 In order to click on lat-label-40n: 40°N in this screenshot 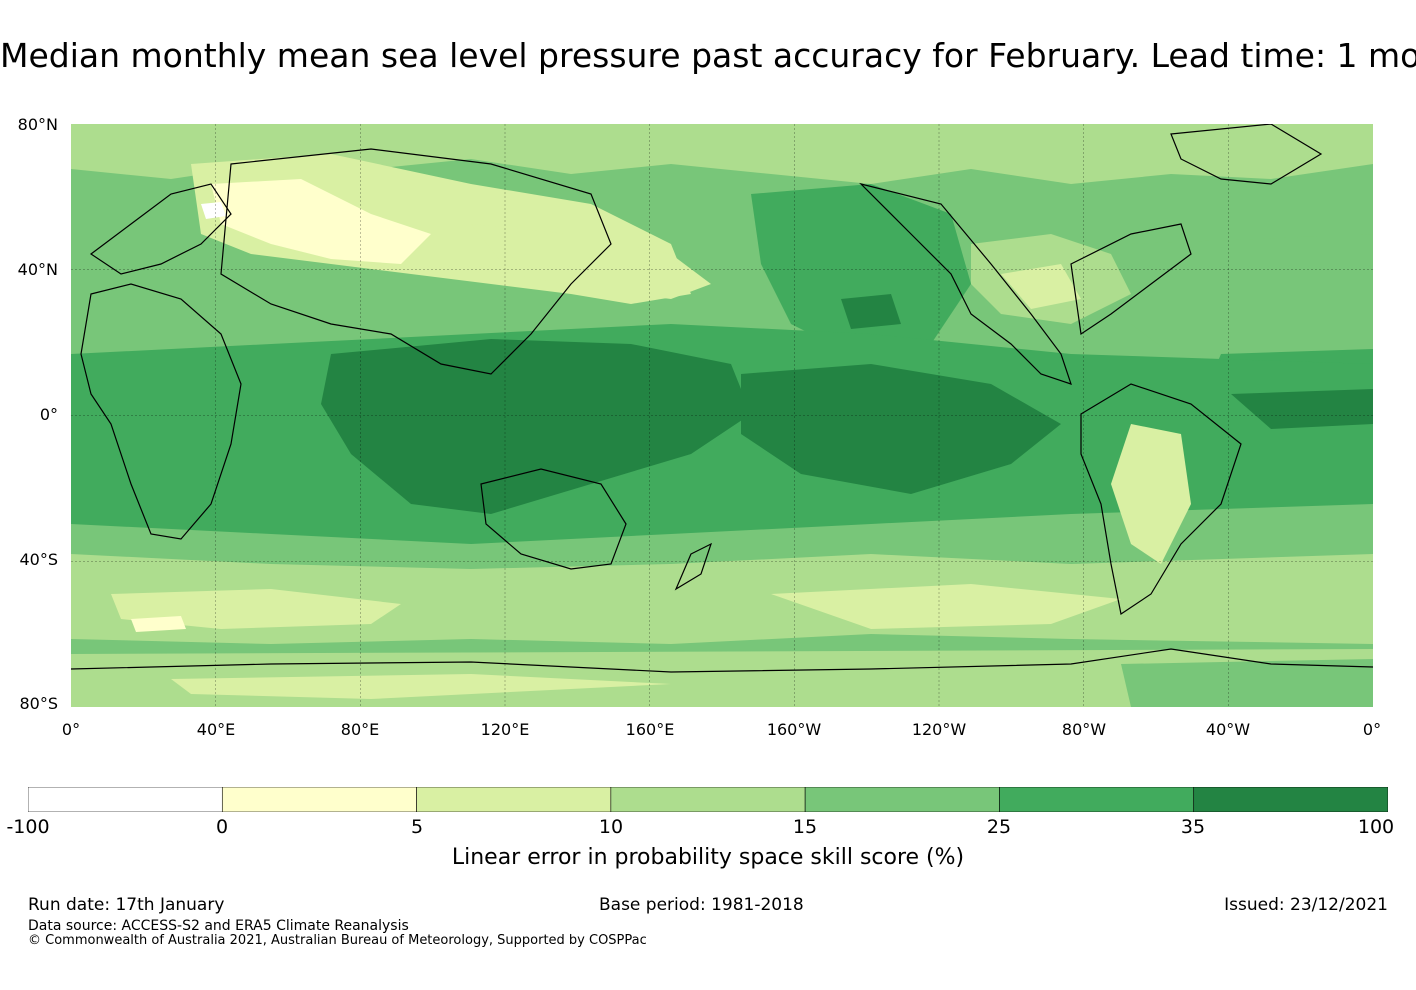, I will do `click(37, 269)`.